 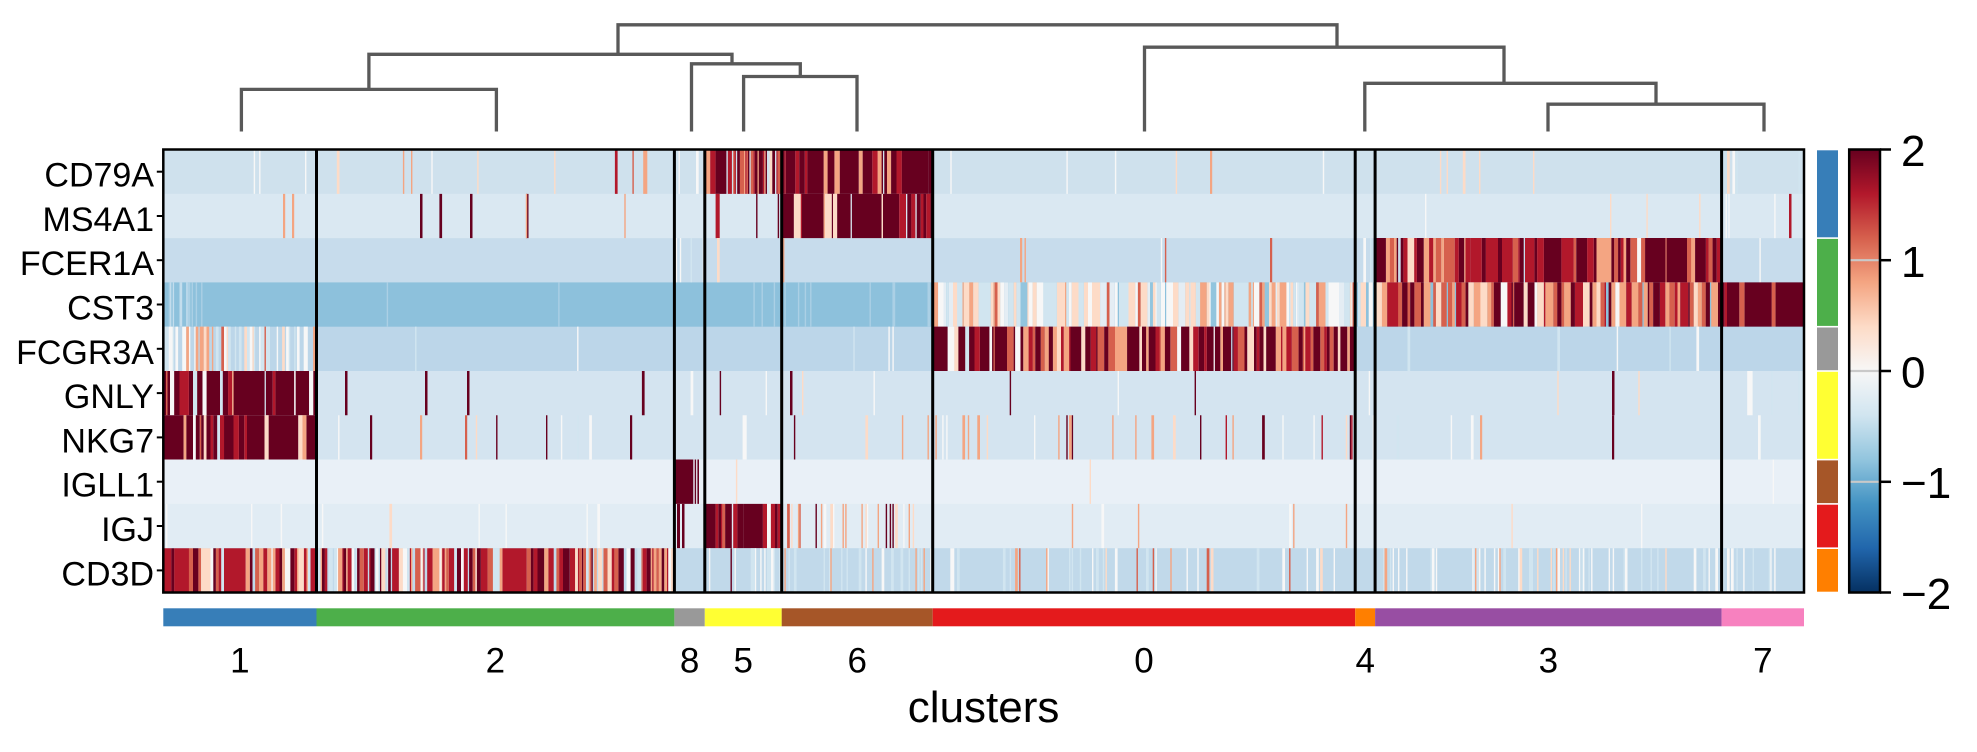 I want to click on svg-text: FCGR3A, so click(x=85, y=353).